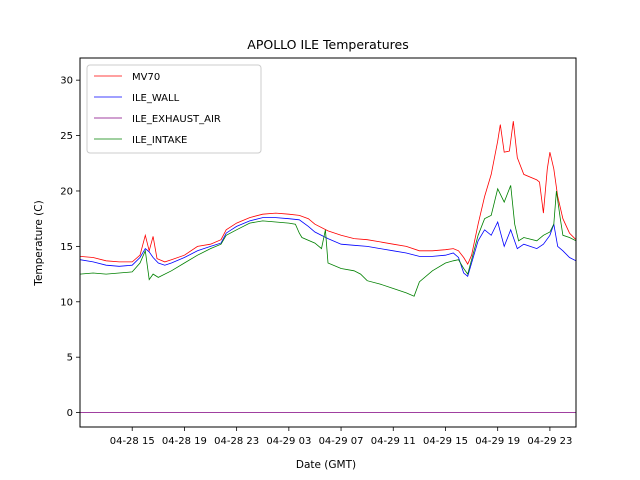  I want to click on legend-label-ile-wall: ILE_WALL, so click(156, 98).